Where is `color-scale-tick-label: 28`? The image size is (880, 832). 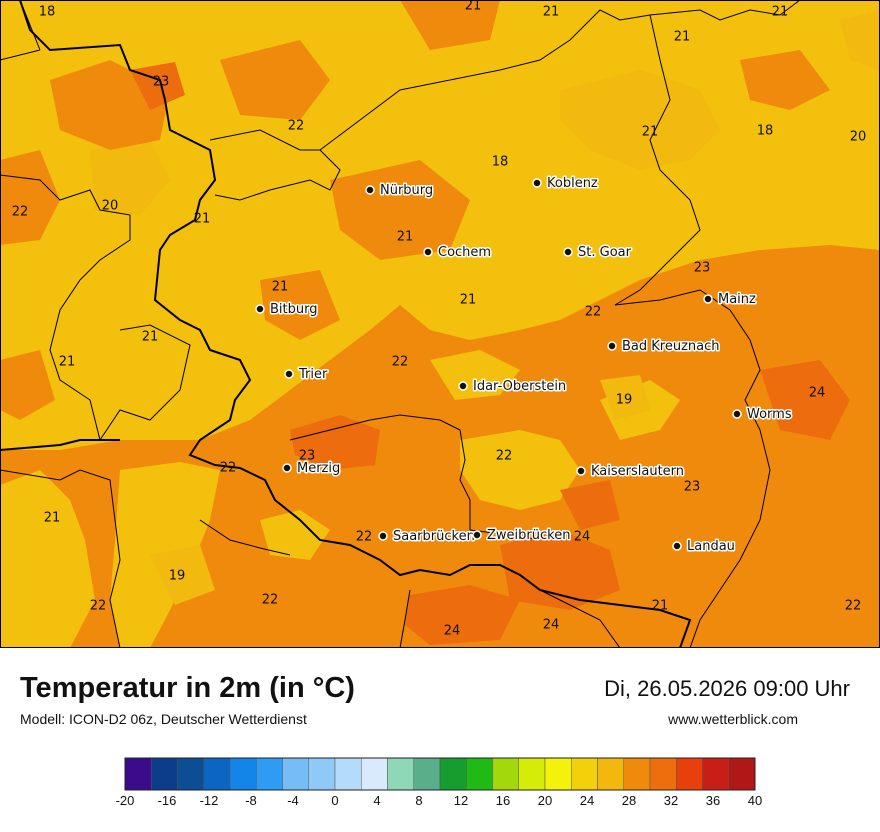 color-scale-tick-label: 28 is located at coordinates (629, 800).